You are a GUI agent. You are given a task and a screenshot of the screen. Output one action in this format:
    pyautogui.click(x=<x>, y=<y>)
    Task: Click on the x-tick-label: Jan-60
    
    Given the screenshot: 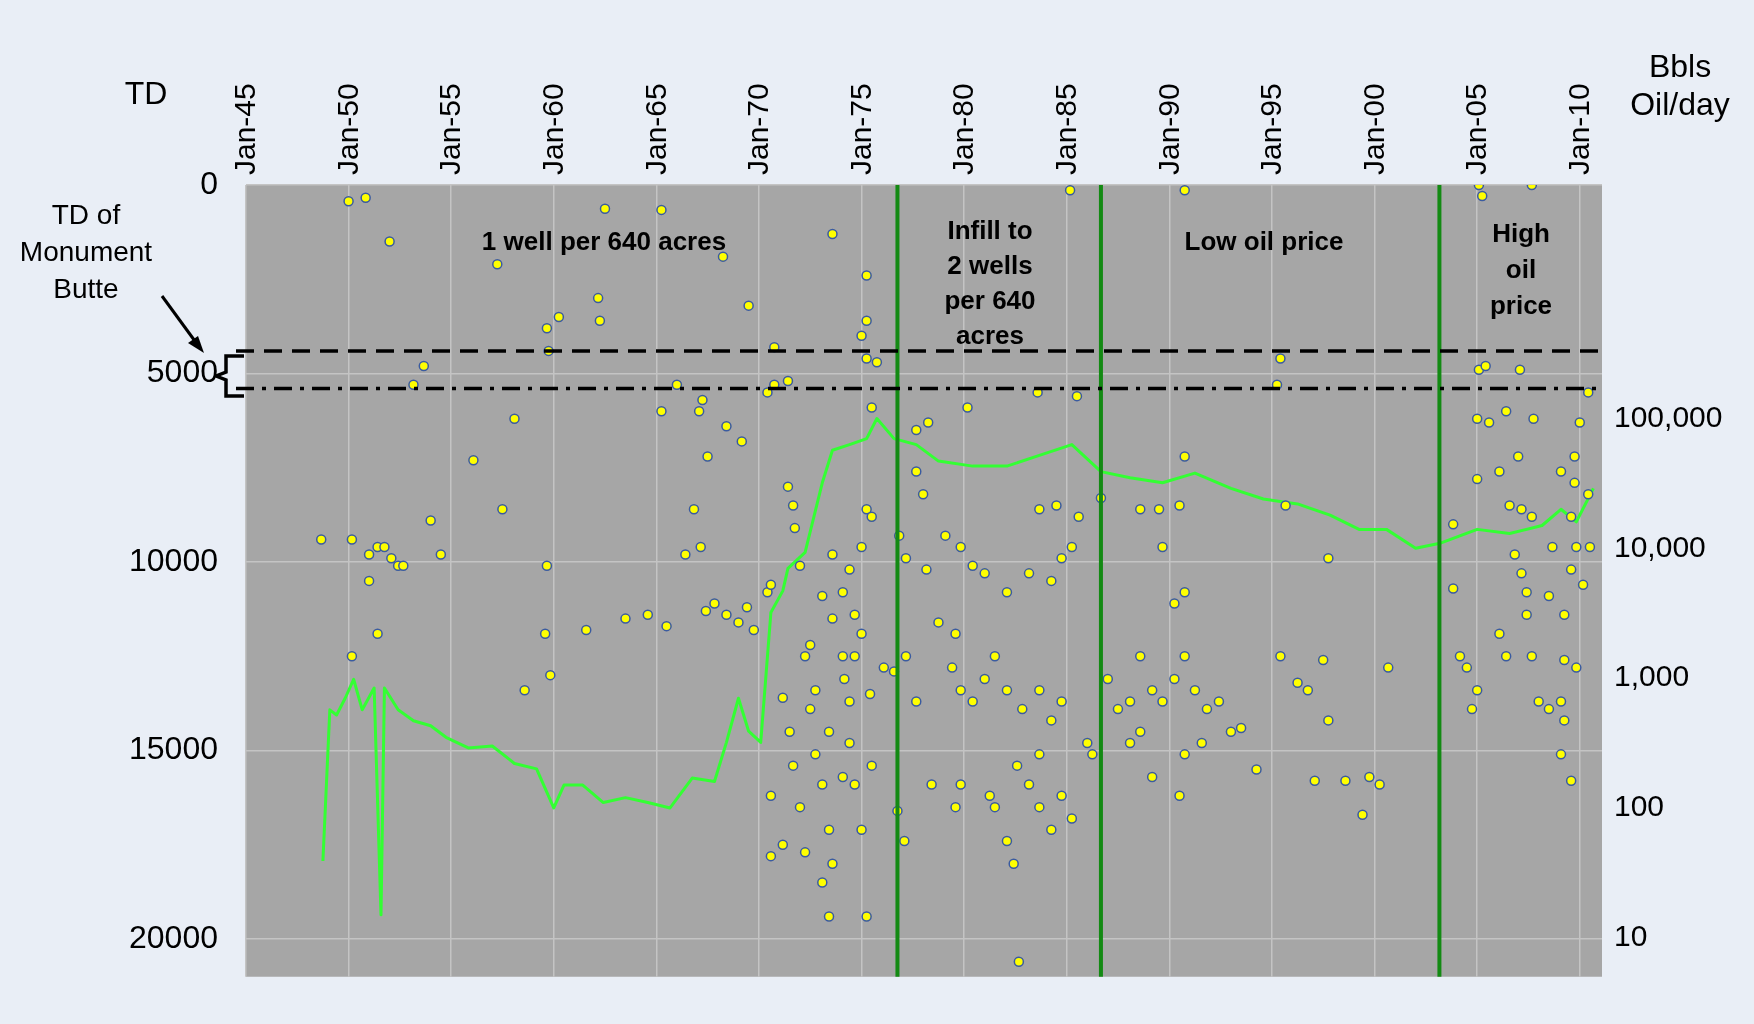 What is the action you would take?
    pyautogui.click(x=553, y=129)
    